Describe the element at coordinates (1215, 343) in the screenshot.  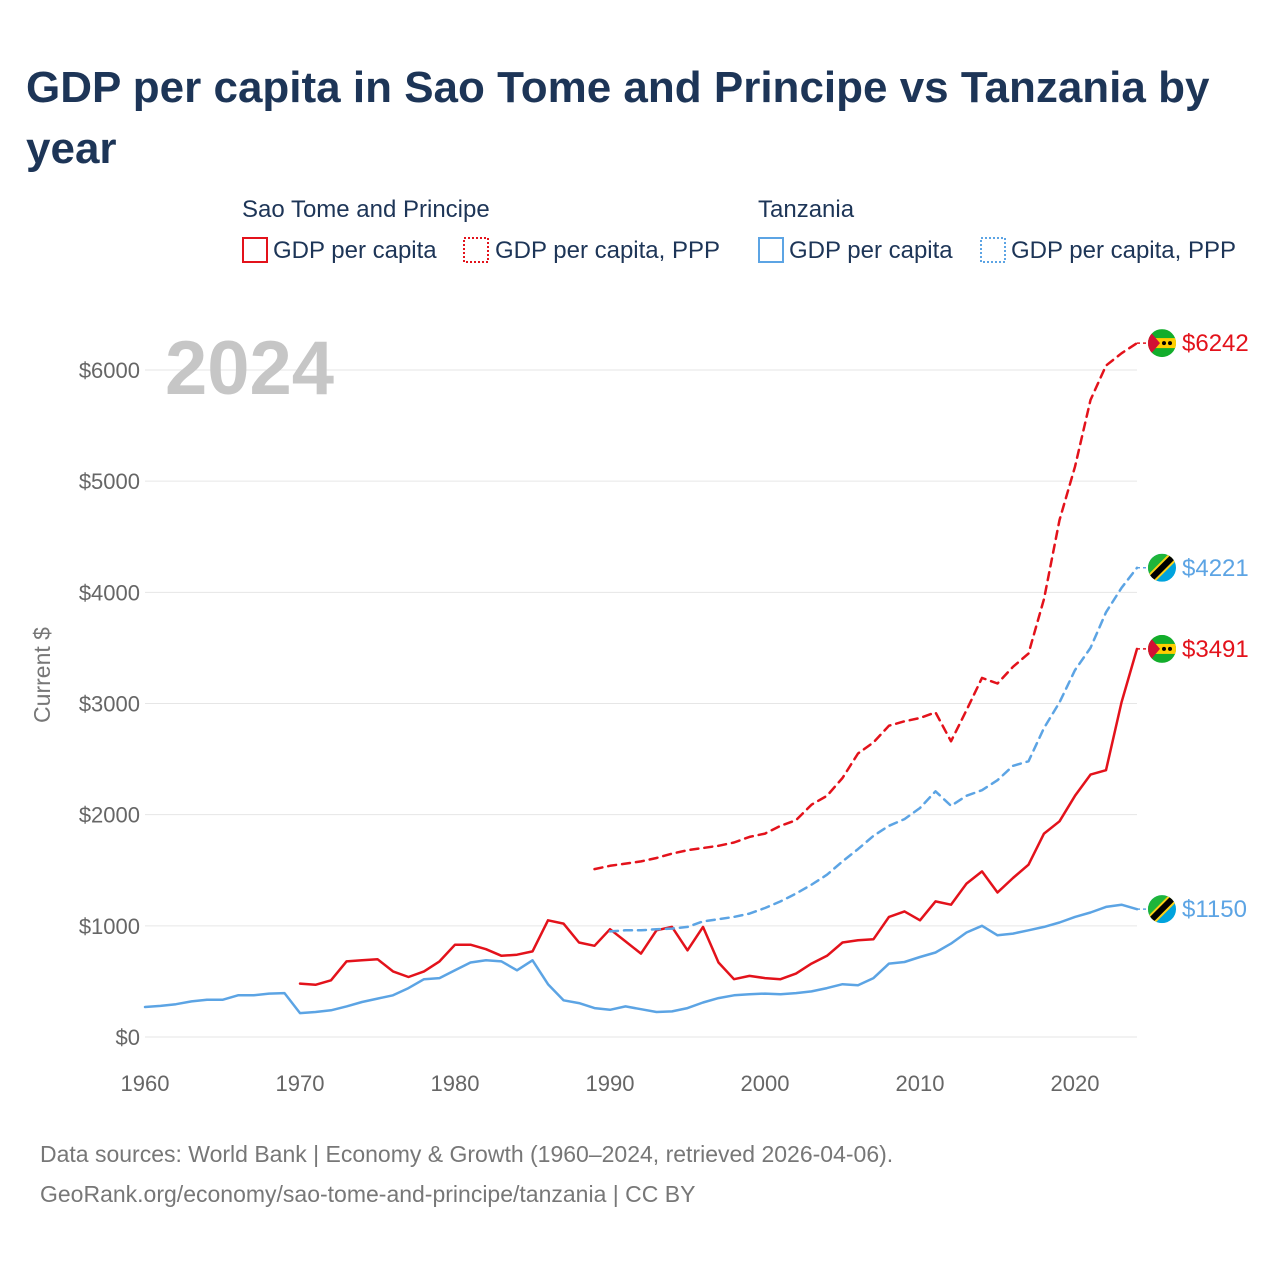
I see `end-value-label: $6242` at that location.